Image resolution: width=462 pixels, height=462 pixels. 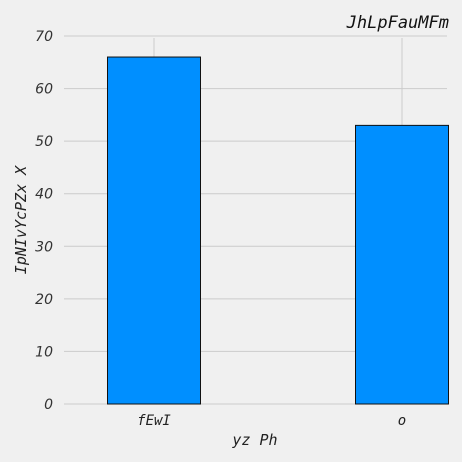 I want to click on y-tick-label-6: 60, so click(x=44, y=90).